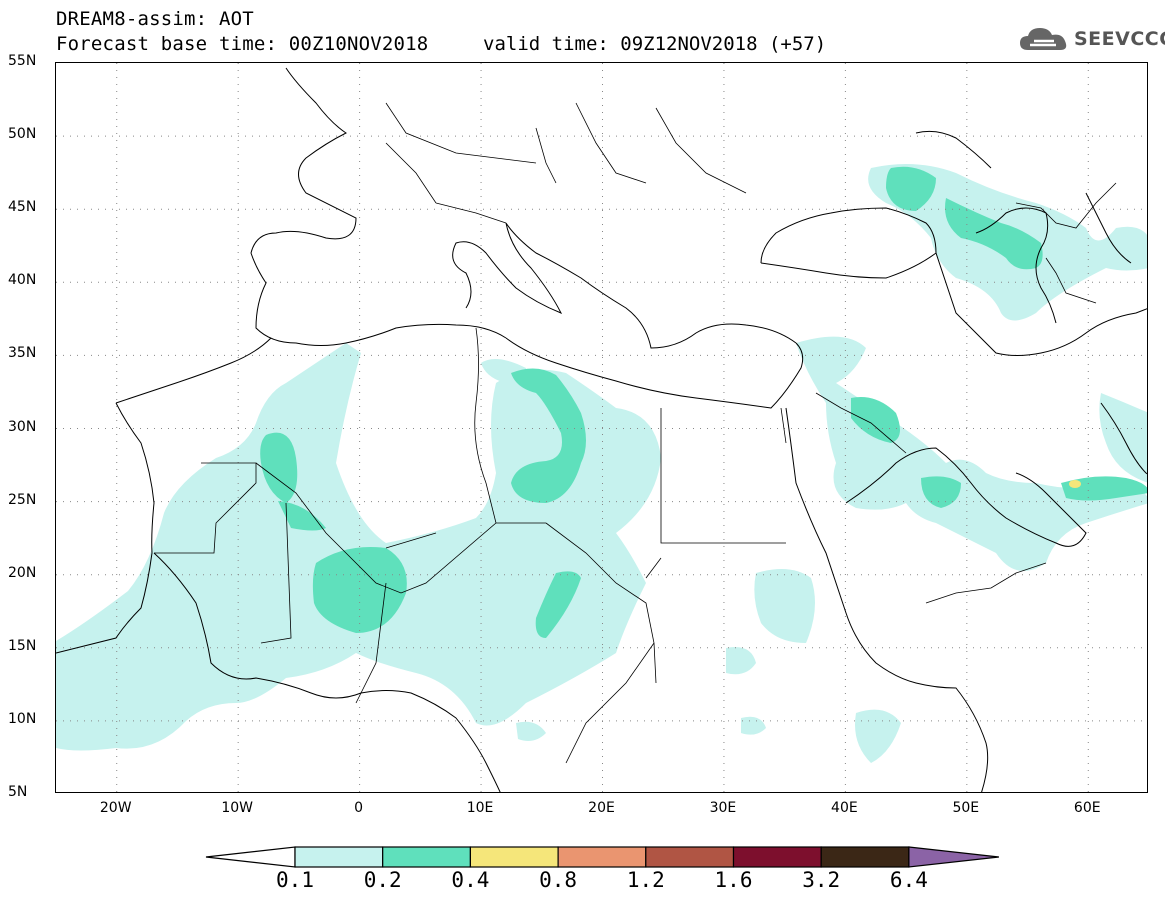 The height and width of the screenshot is (905, 1165). What do you see at coordinates (22, 280) in the screenshot?
I see `lat-tick-label: 40N` at bounding box center [22, 280].